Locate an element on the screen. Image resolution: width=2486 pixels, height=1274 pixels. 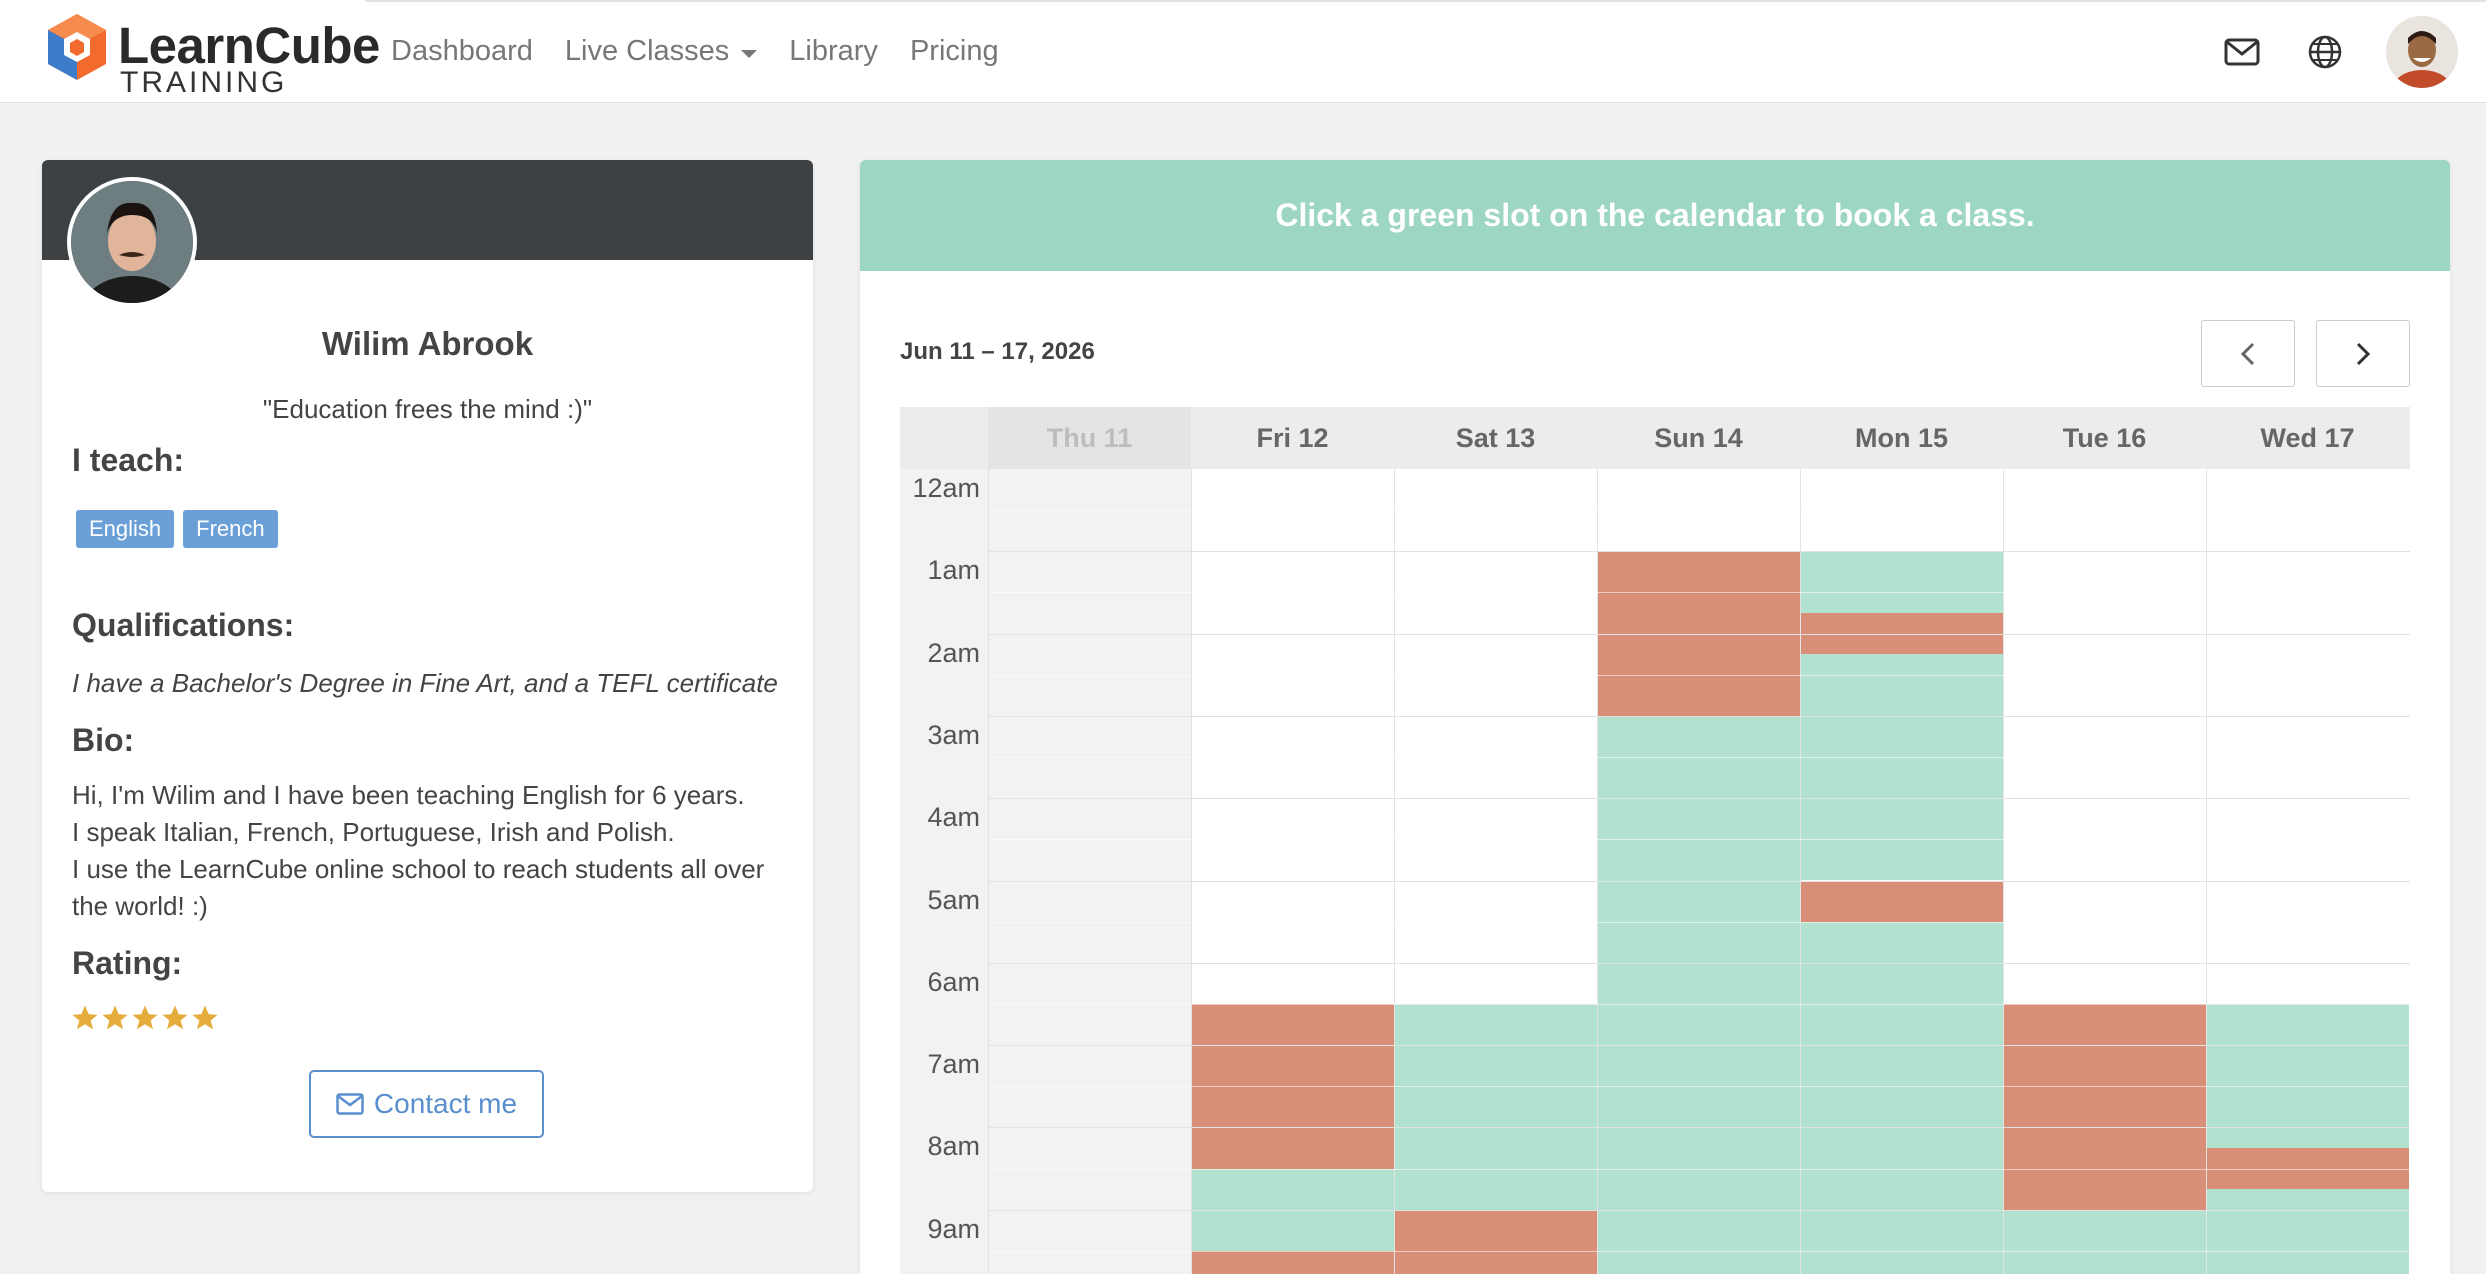
contact-me-button: Contact me is located at coordinates (426, 1104).